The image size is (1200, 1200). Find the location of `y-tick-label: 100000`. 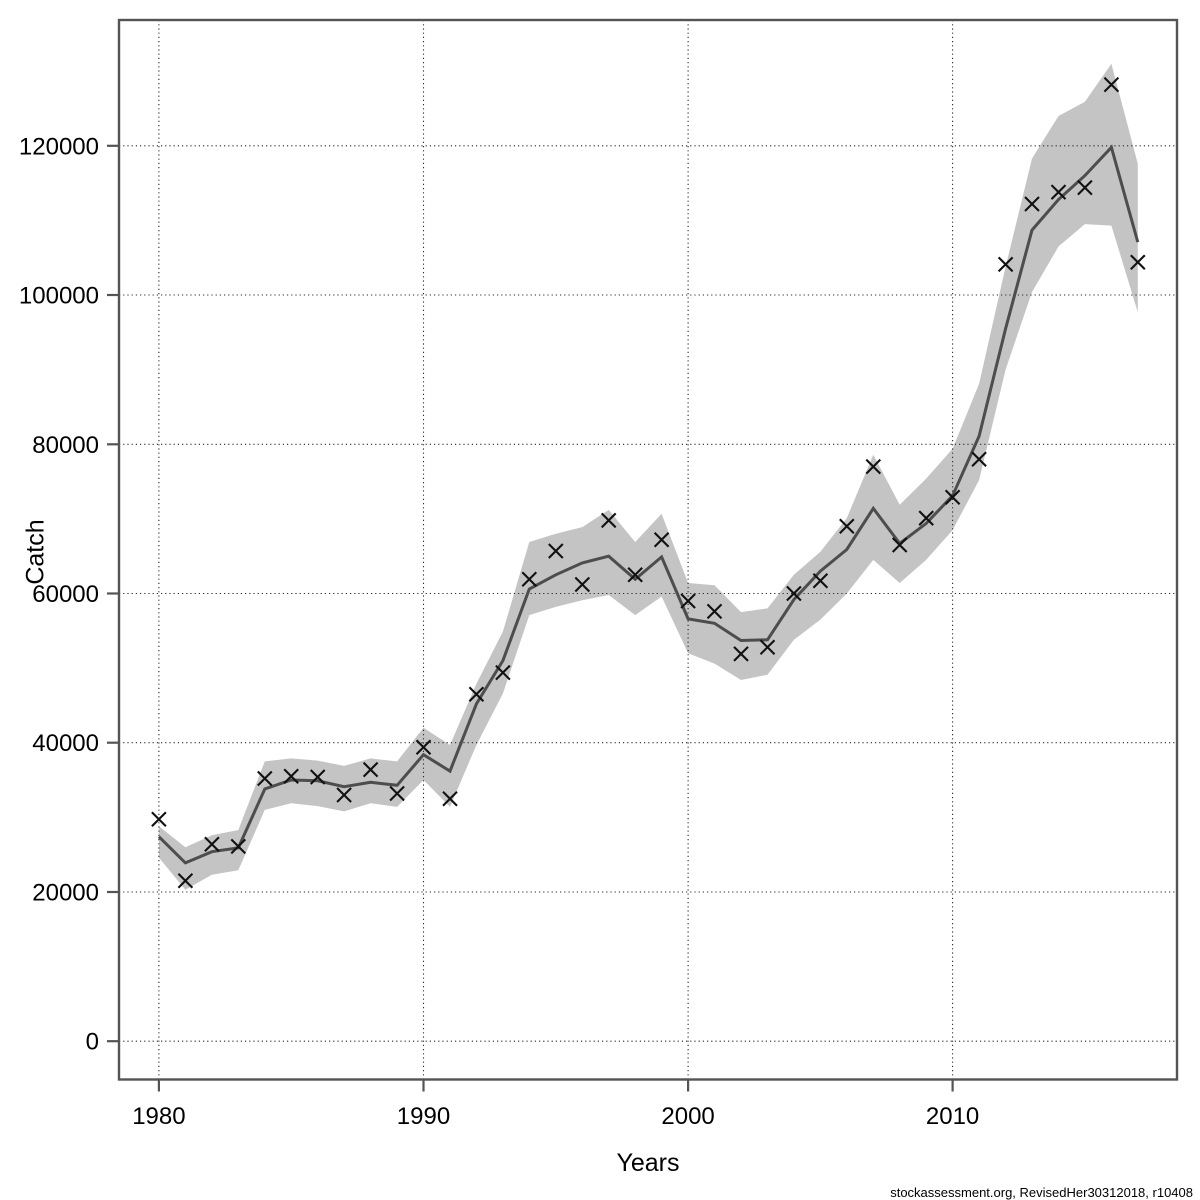

y-tick-label: 100000 is located at coordinates (59, 296).